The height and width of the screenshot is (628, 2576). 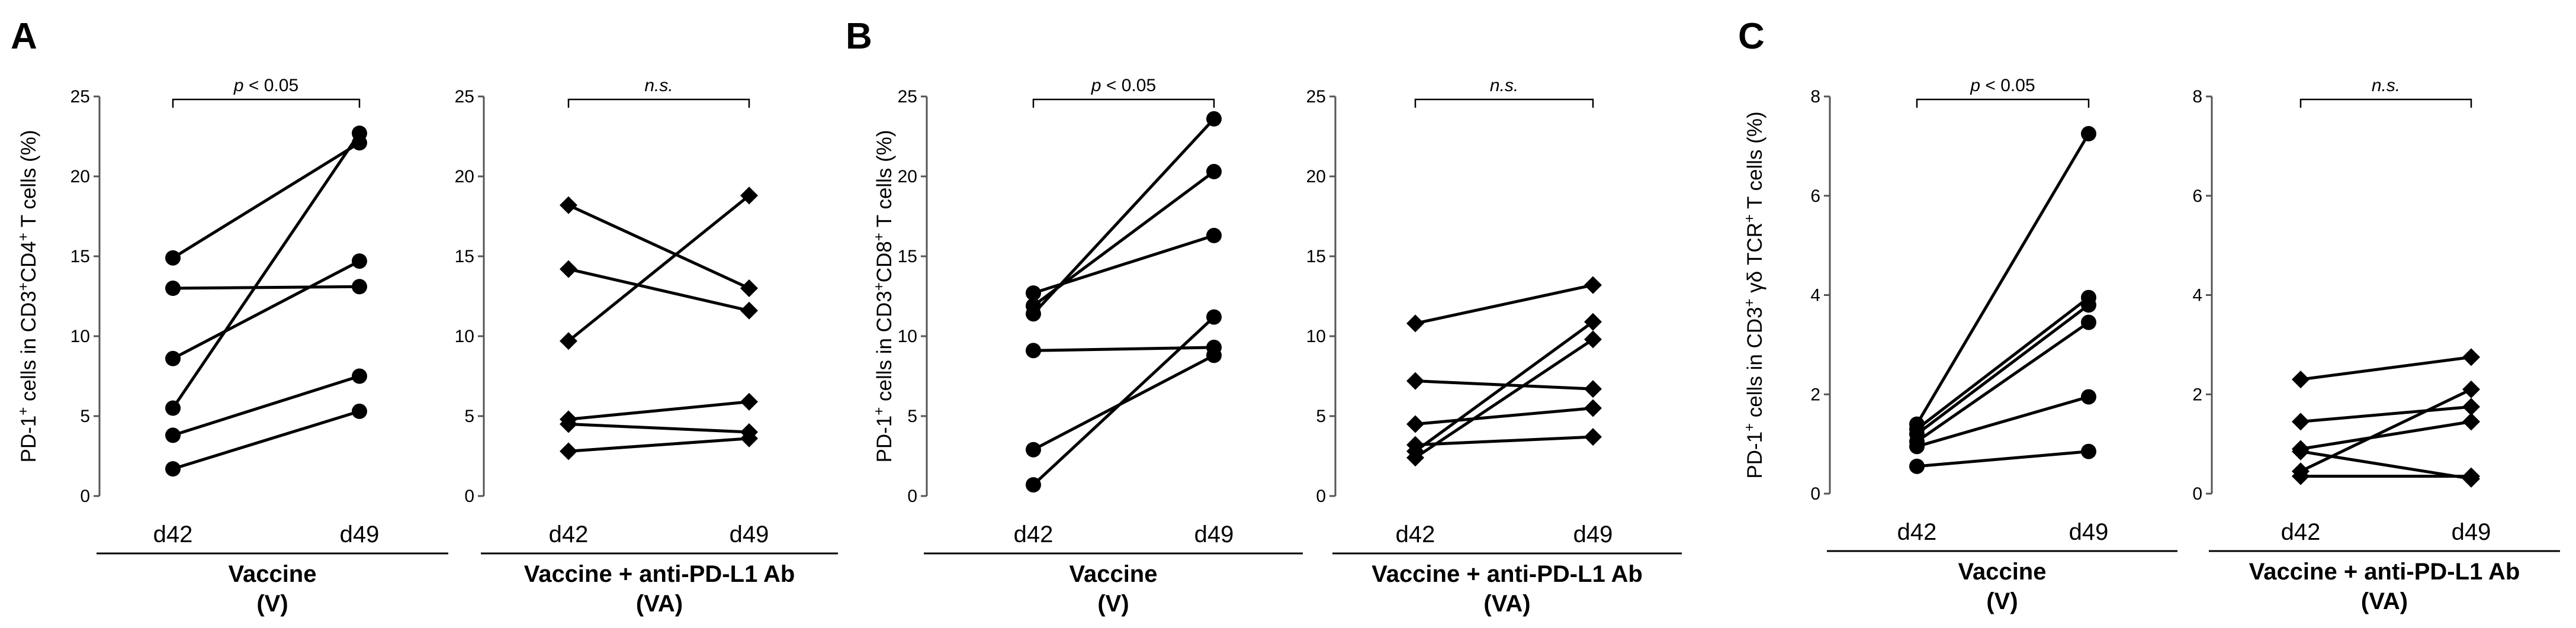 I want to click on panel-letter-b: B, so click(x=859, y=36).